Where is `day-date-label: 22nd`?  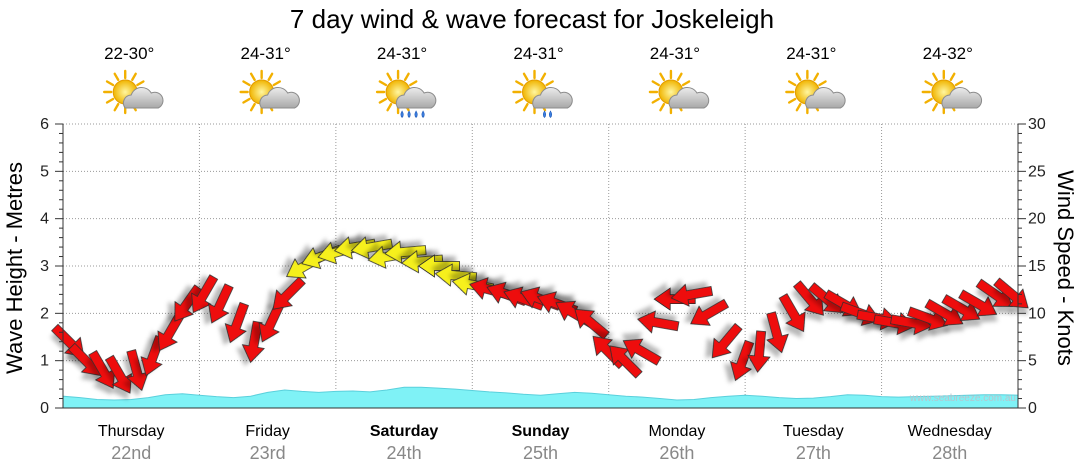
day-date-label: 22nd is located at coordinates (131, 453).